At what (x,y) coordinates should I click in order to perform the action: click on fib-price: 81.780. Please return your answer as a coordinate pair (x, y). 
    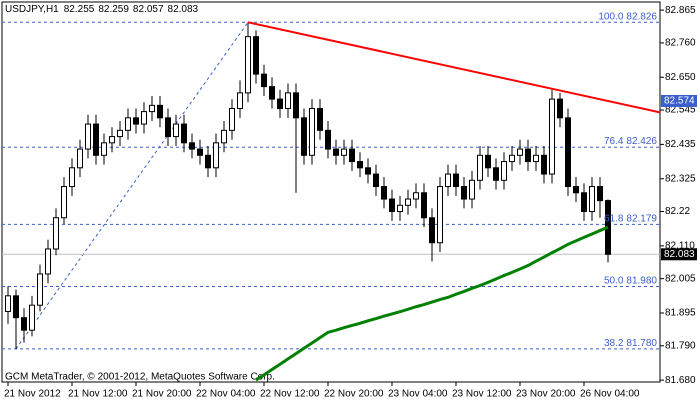
    Looking at the image, I should click on (641, 343).